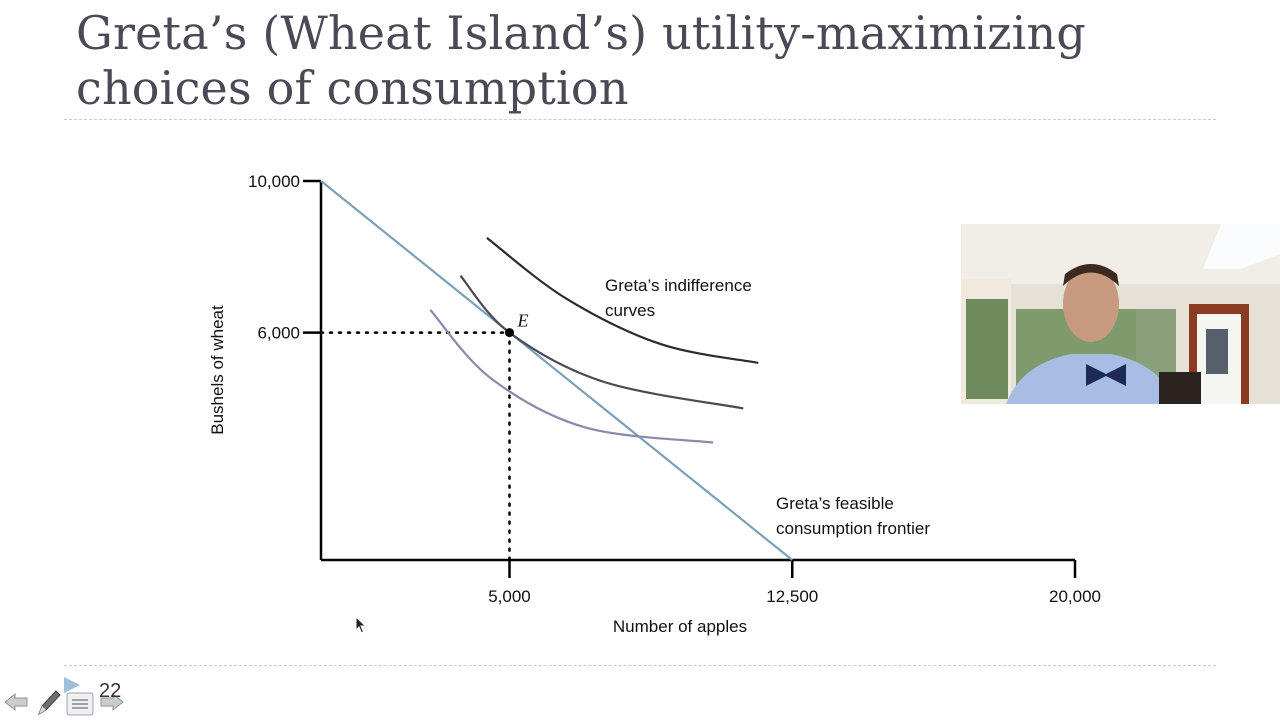 The height and width of the screenshot is (720, 1280). Describe the element at coordinates (792, 596) in the screenshot. I see `svg-text: 12,500` at that location.